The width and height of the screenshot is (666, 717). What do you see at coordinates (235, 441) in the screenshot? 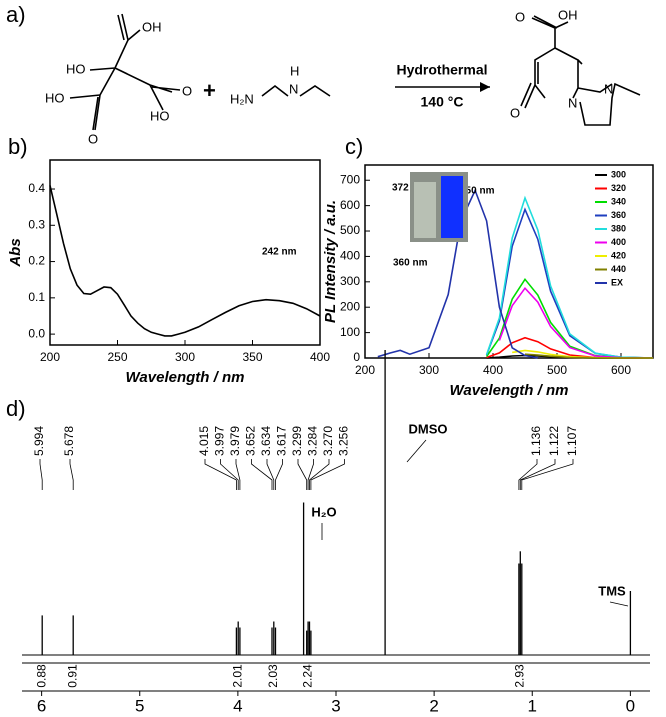
I see `peak-label: 3.979` at bounding box center [235, 441].